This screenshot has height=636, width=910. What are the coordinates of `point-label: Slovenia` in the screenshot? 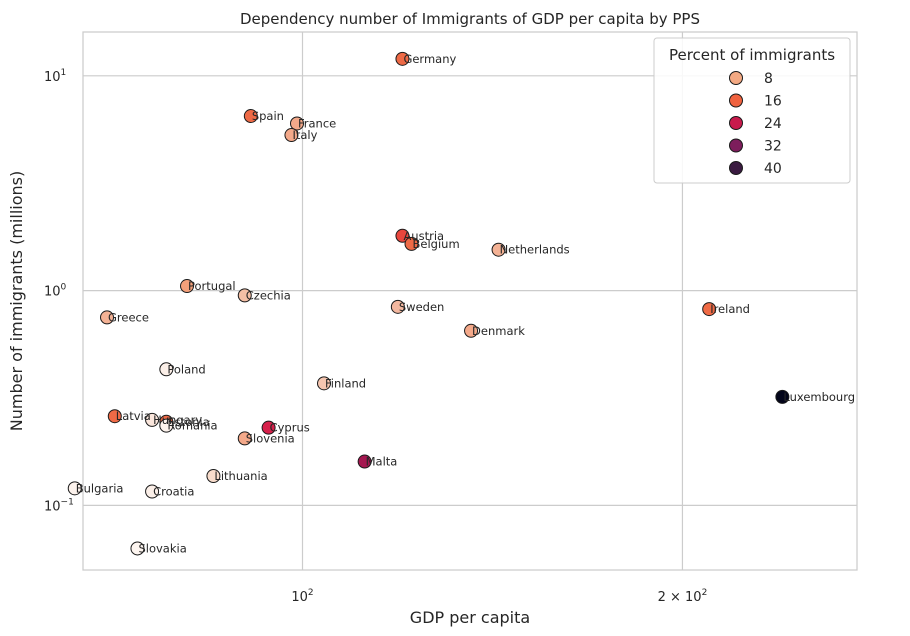 It's located at (270, 438).